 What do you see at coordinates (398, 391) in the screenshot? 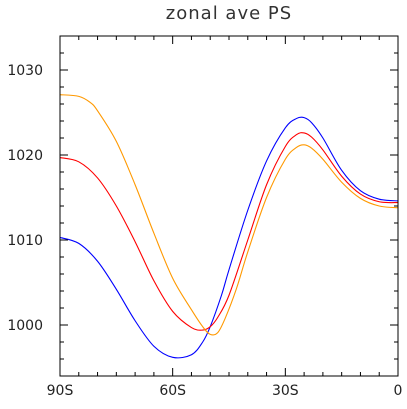
I see `x-tick-label: 0` at bounding box center [398, 391].